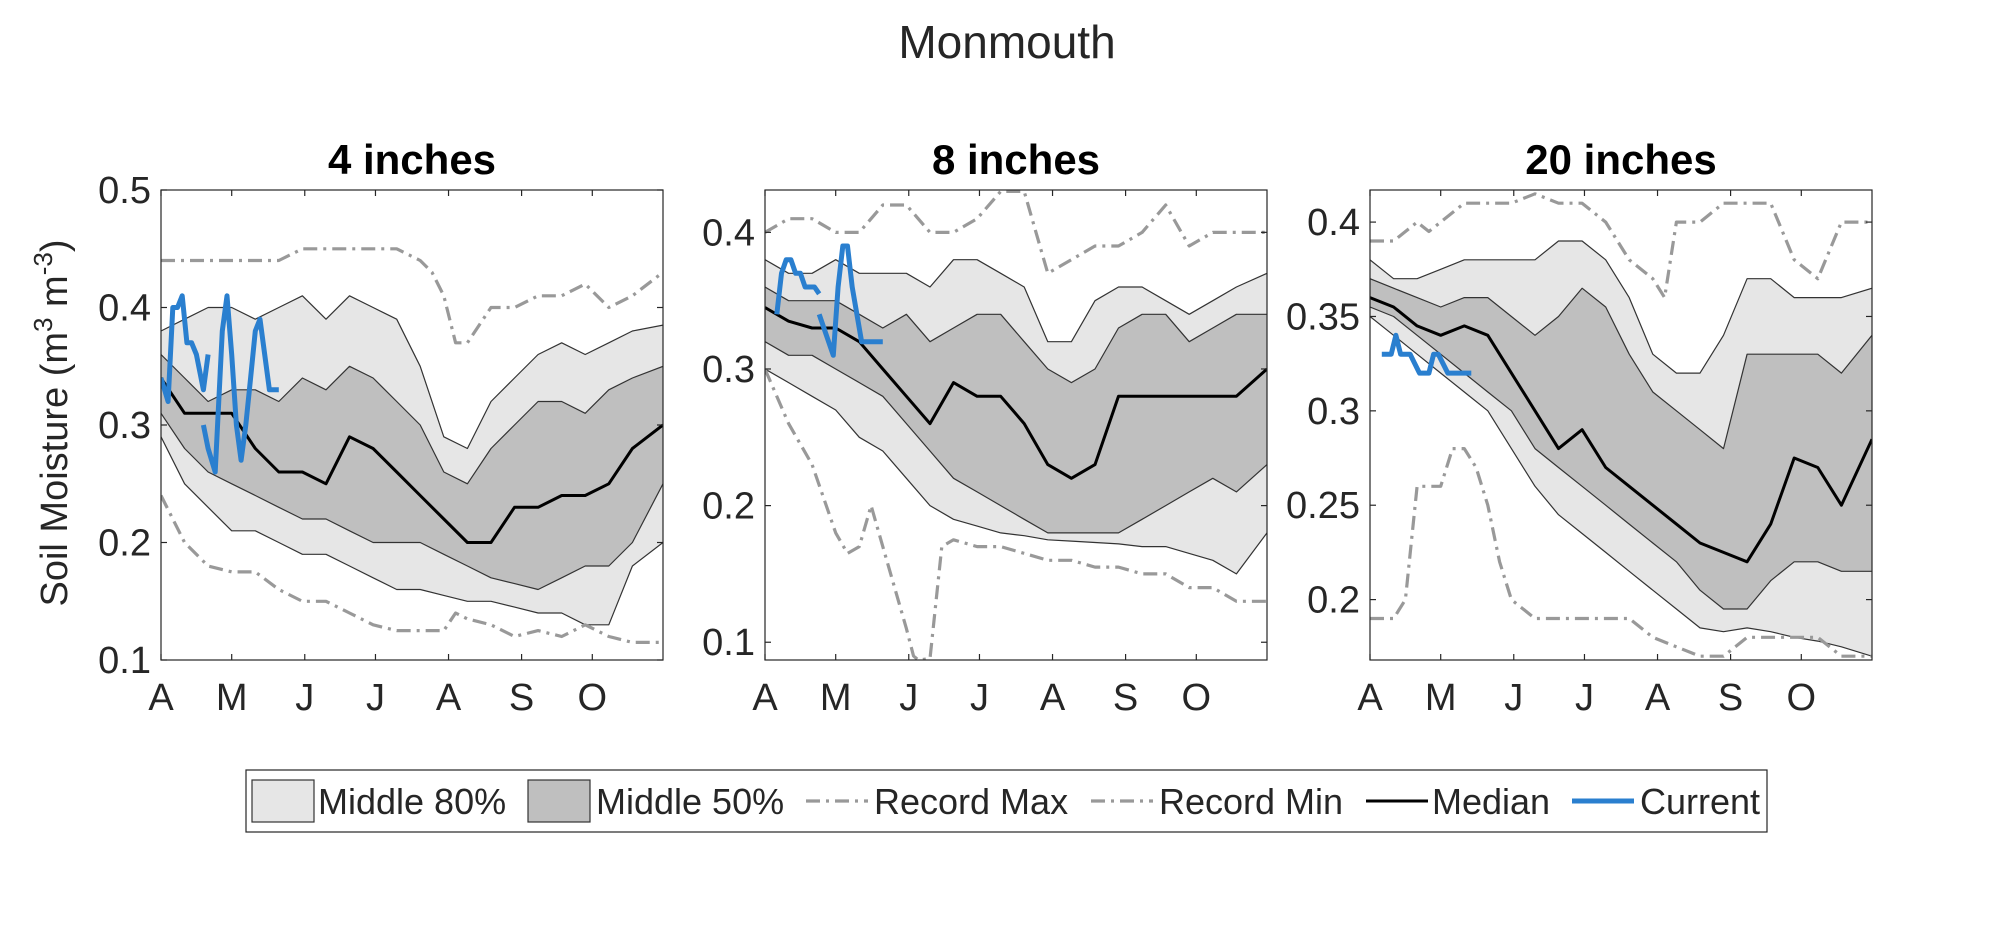 The image size is (2000, 936). Describe the element at coordinates (43, 325) in the screenshot. I see `y-label-superscript: 3` at that location.